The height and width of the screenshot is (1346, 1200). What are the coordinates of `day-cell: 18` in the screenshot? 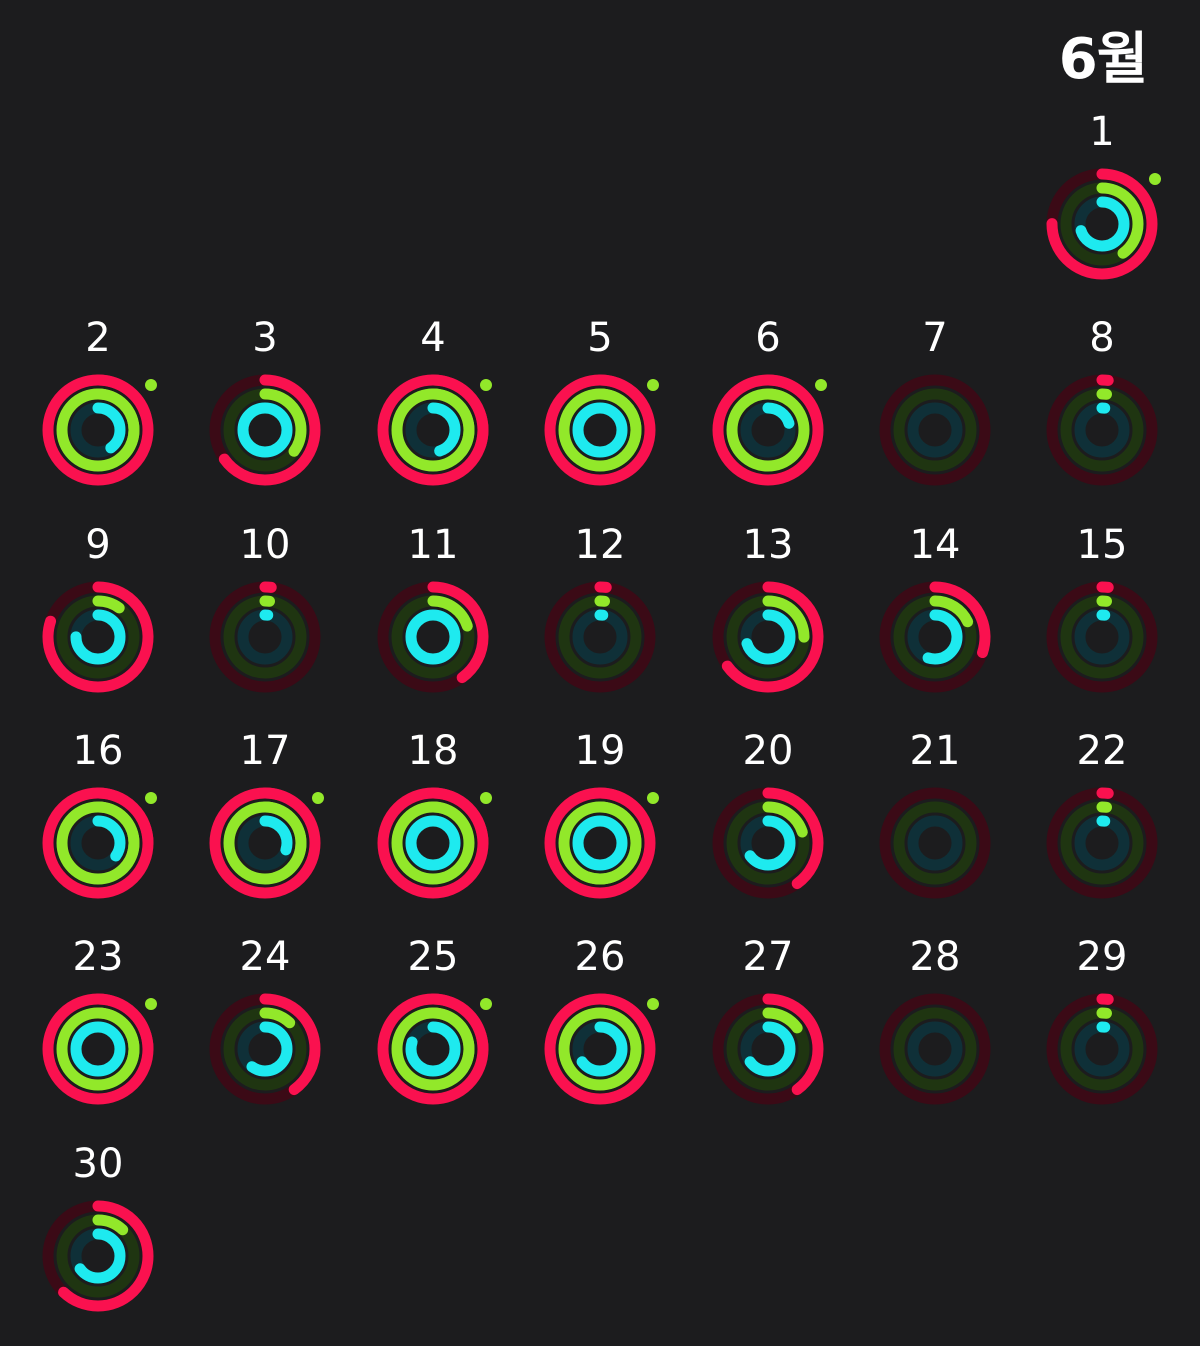 It's located at (433, 819).